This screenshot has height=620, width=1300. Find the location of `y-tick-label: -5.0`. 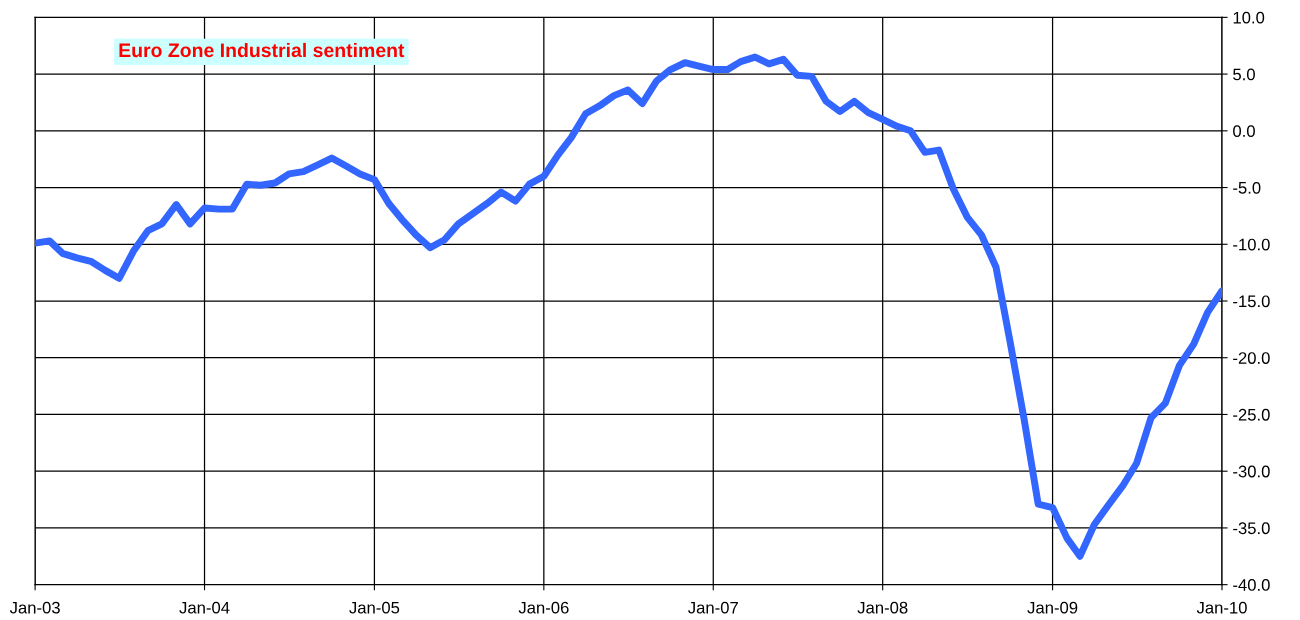

y-tick-label: -5.0 is located at coordinates (1247, 187).